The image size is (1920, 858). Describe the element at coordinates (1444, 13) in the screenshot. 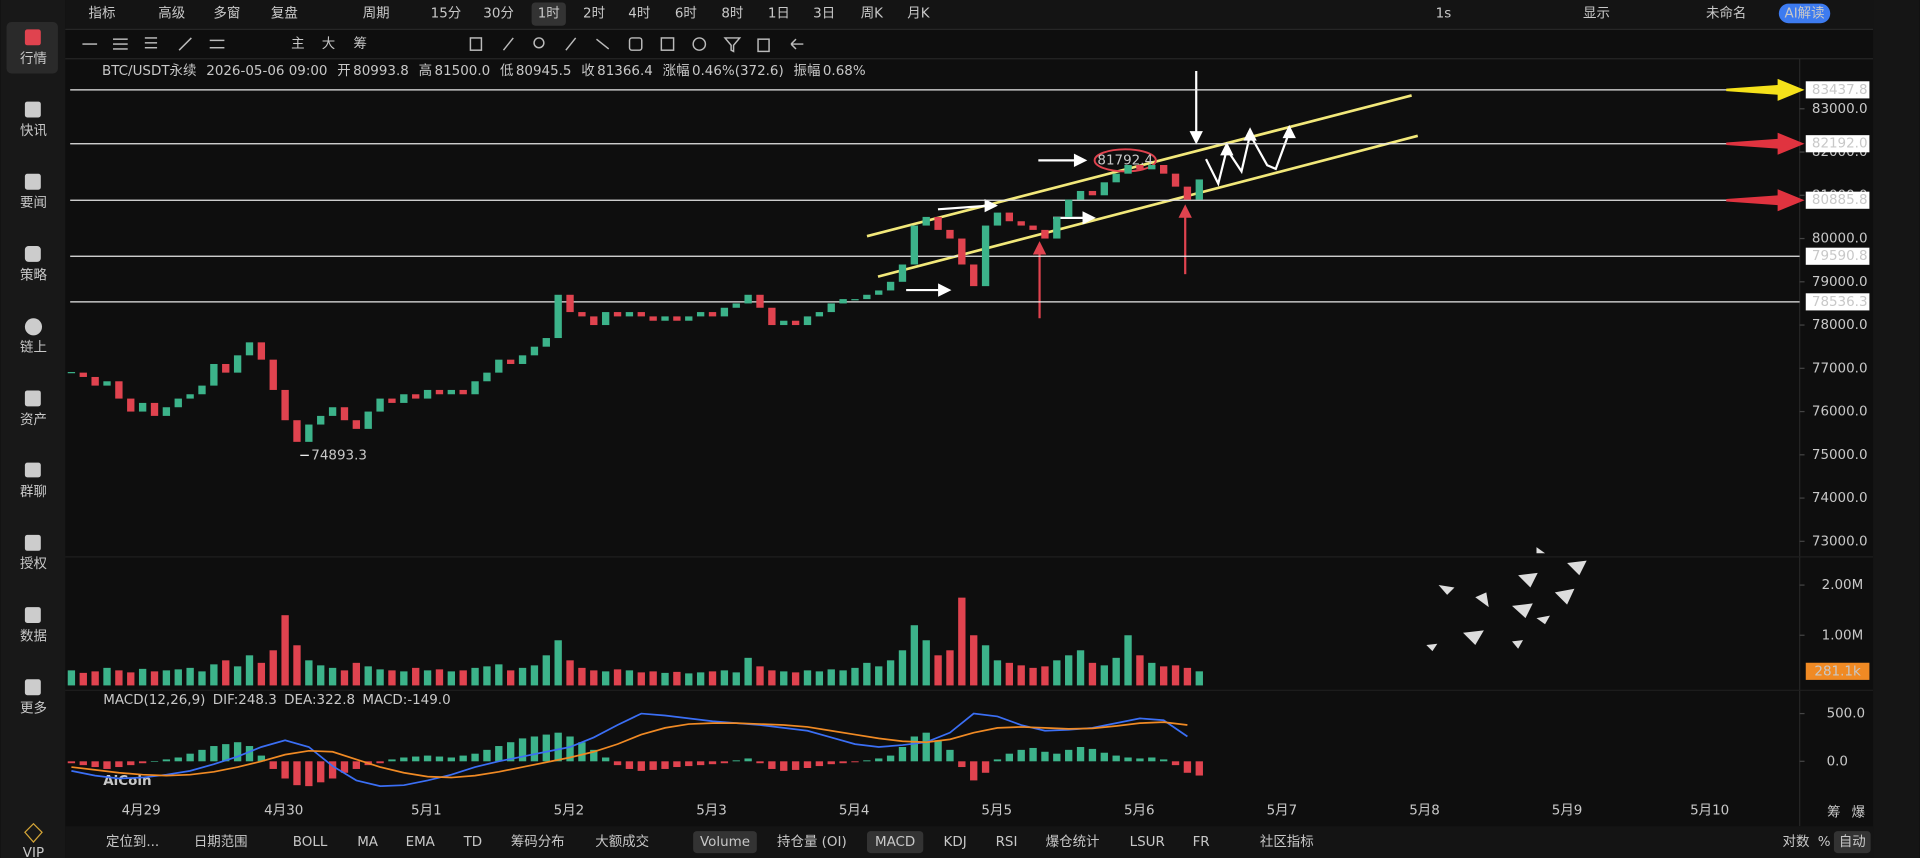

I see `toolbar-item: 1s` at that location.